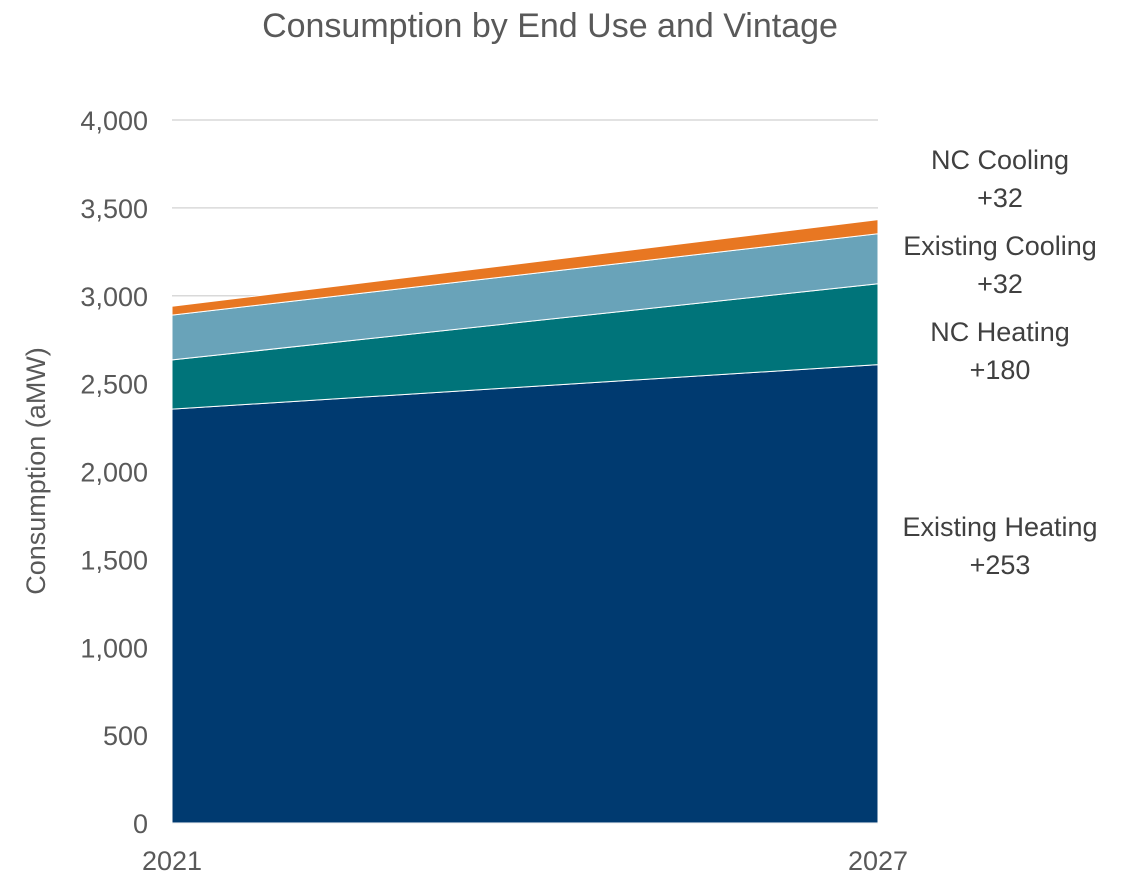 The width and height of the screenshot is (1147, 873). Describe the element at coordinates (114, 121) in the screenshot. I see `y-tick-label: 4,000` at that location.